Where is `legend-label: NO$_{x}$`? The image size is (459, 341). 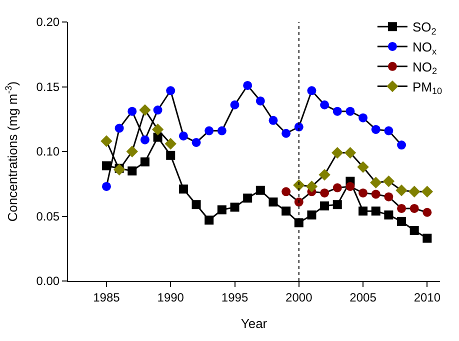
legend-label: NO$_{x}$ is located at coordinates (424, 48).